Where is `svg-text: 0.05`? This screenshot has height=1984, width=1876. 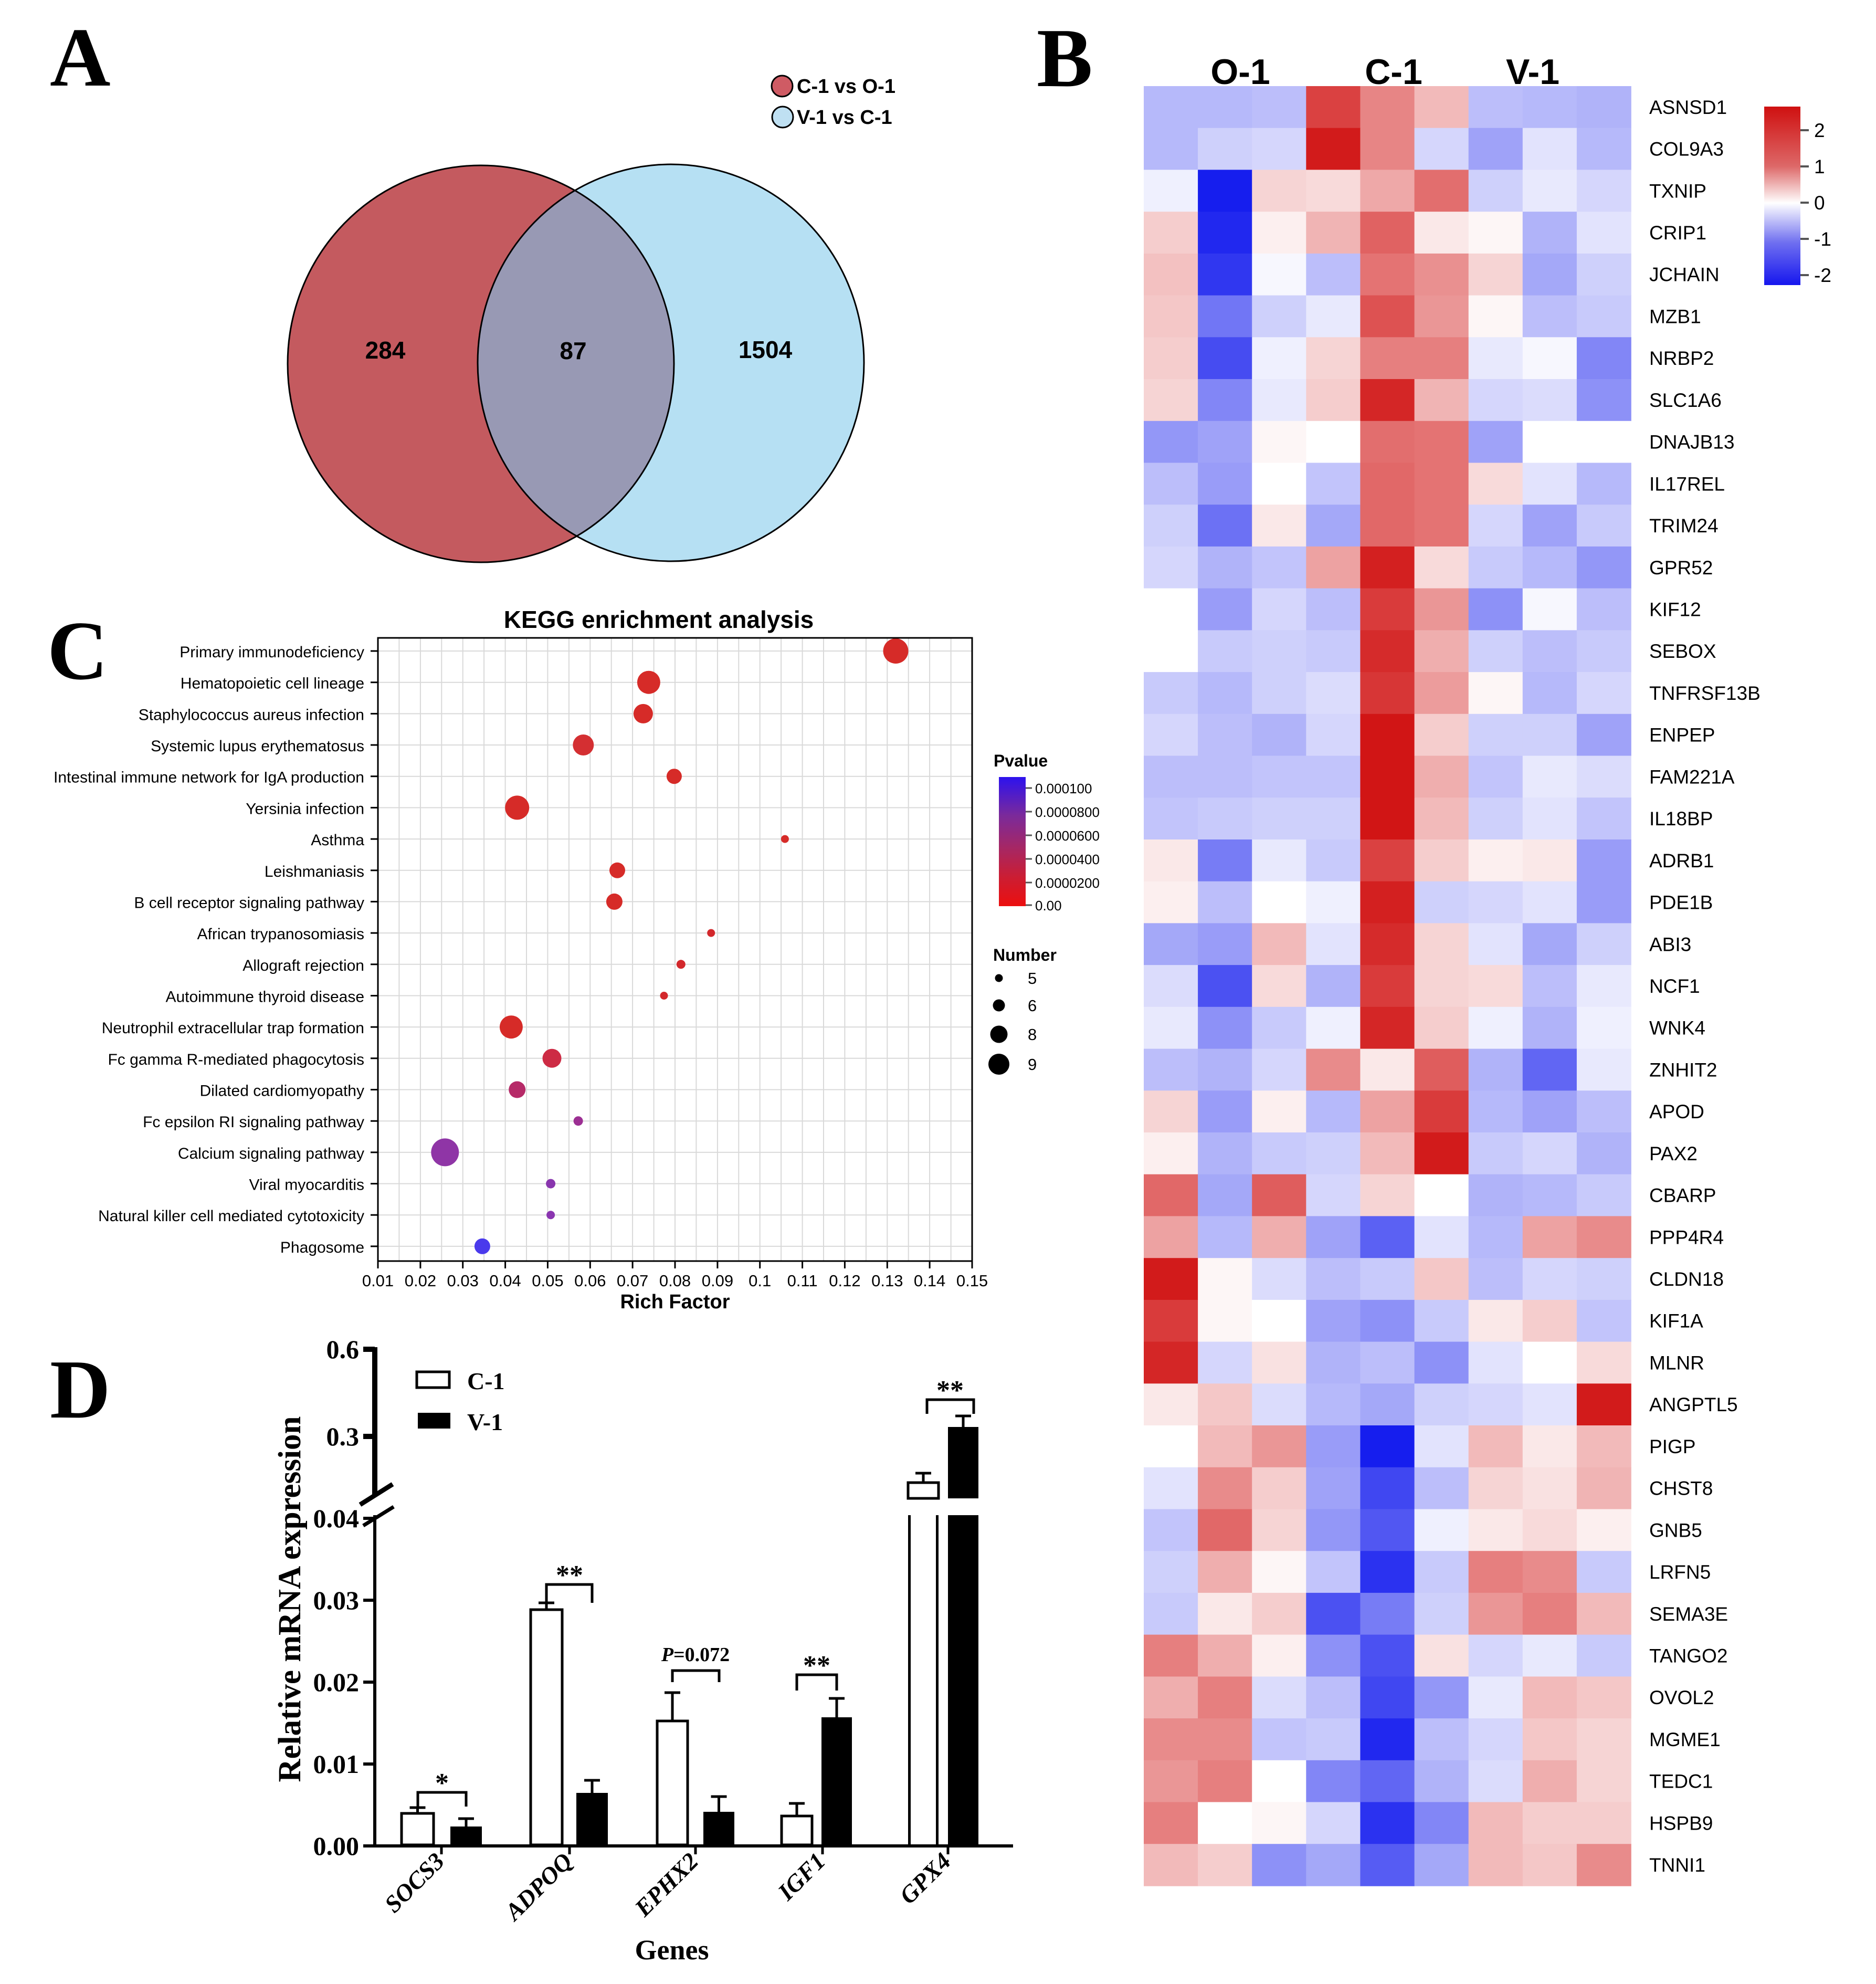 svg-text: 0.05 is located at coordinates (547, 1281).